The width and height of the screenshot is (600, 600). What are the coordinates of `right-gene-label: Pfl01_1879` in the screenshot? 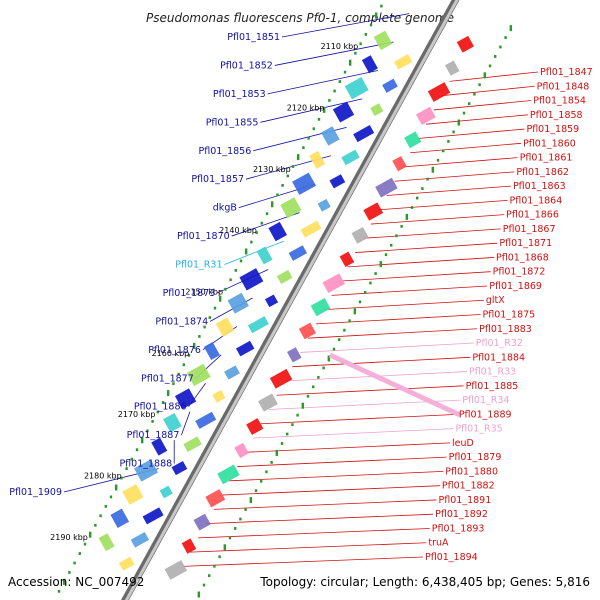 It's located at (475, 457).